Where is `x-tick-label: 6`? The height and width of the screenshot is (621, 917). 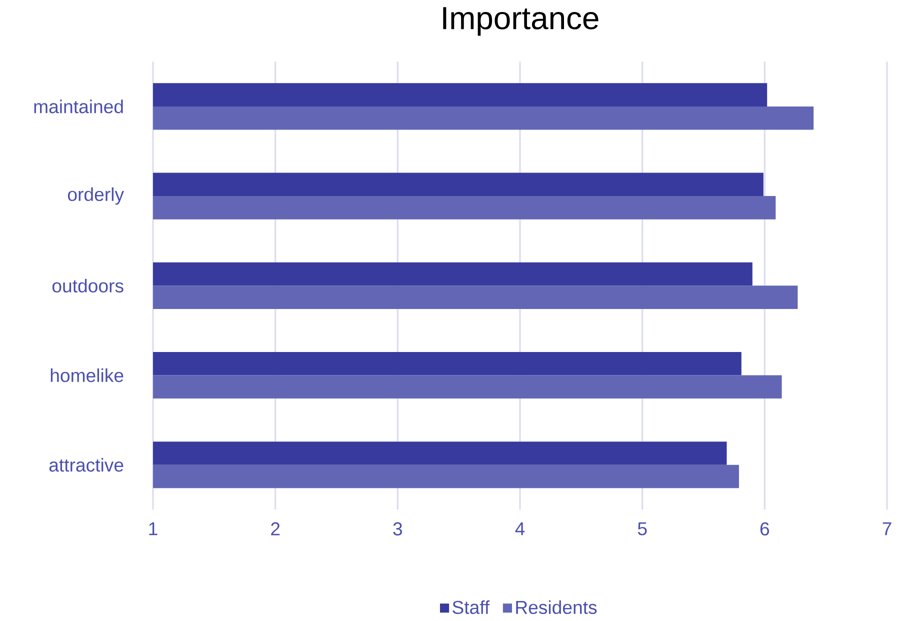
x-tick-label: 6 is located at coordinates (765, 529).